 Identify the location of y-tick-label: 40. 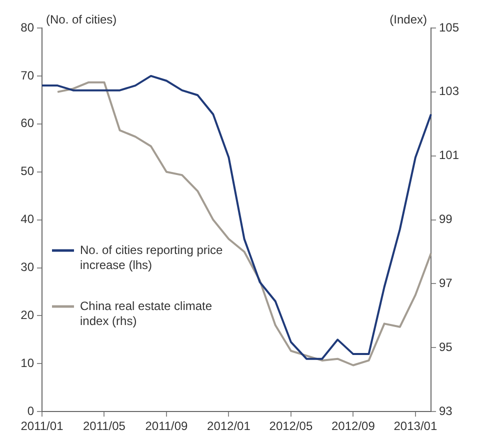
(27, 219).